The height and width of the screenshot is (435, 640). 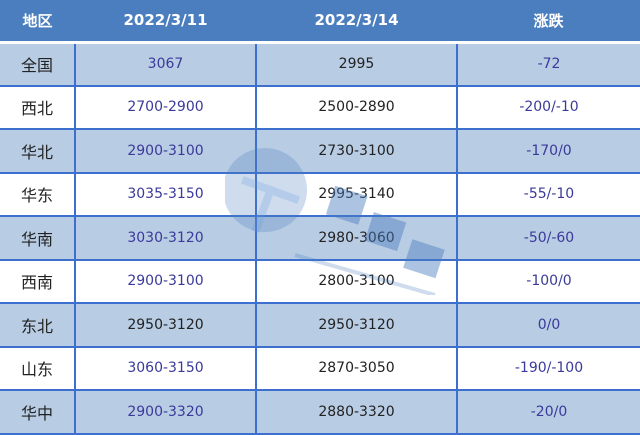 What do you see at coordinates (165, 107) in the screenshot?
I see `date1-cell: 2700-2900` at bounding box center [165, 107].